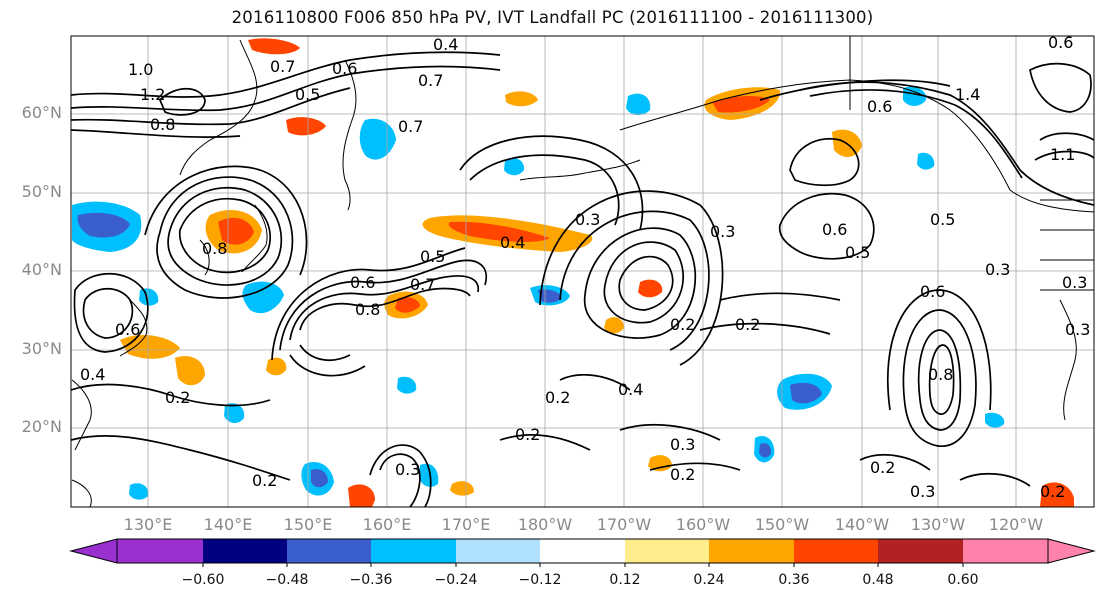 Image resolution: width=1105 pixels, height=601 pixels. What do you see at coordinates (794, 580) in the screenshot?
I see `colorbar-tick-label: 0.36` at bounding box center [794, 580].